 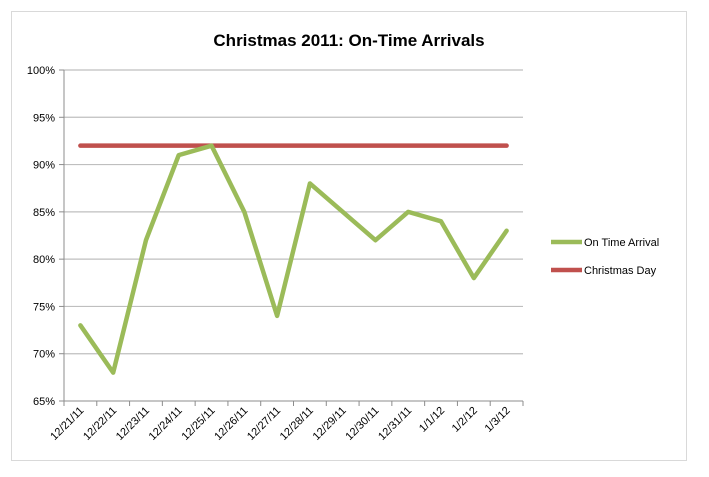 What do you see at coordinates (362, 424) in the screenshot?
I see `x-tick-label: 12/30/11` at bounding box center [362, 424].